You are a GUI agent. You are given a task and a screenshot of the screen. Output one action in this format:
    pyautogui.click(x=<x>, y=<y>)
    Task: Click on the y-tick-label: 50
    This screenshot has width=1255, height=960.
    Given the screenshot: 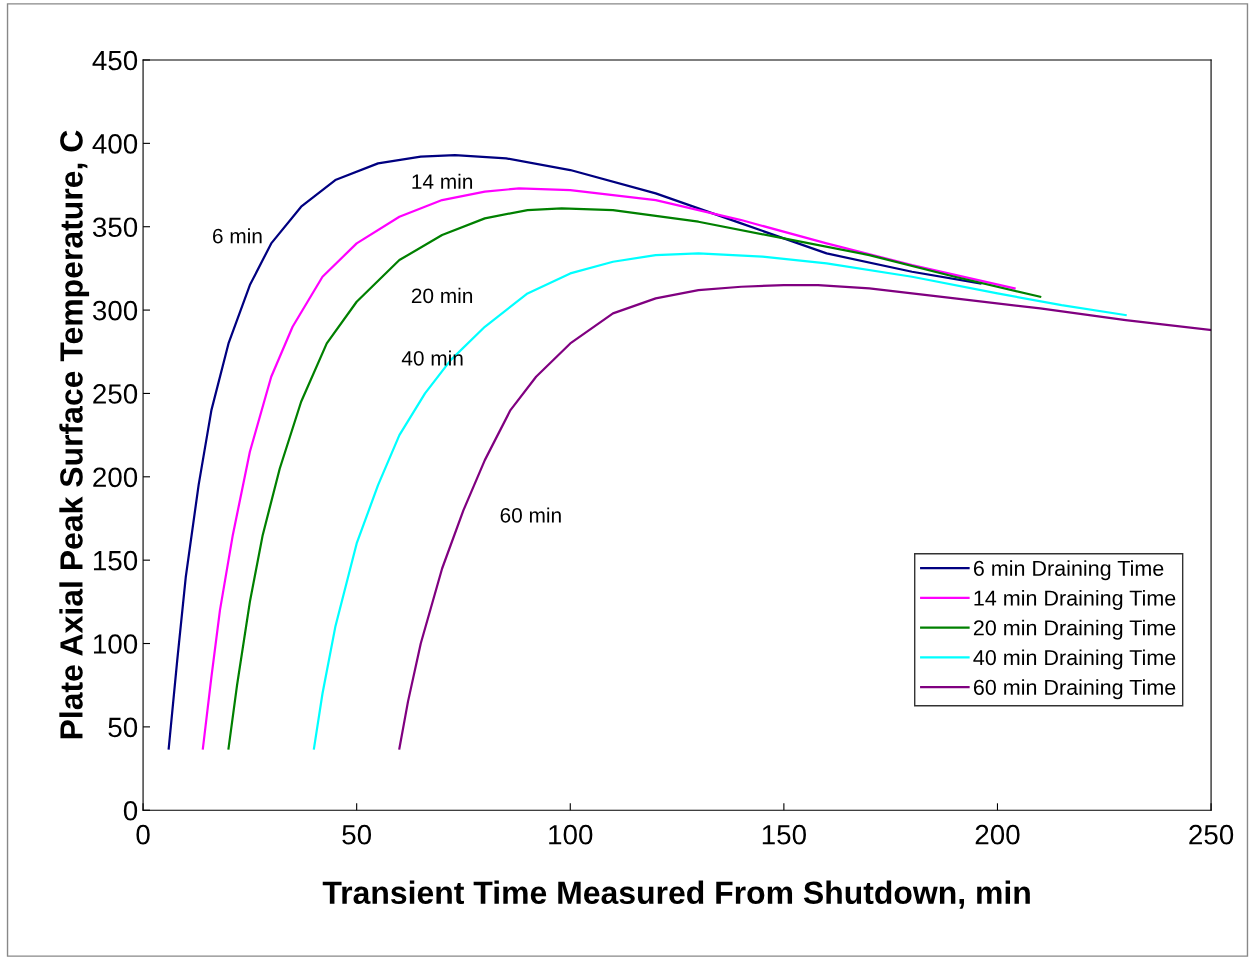 What is the action you would take?
    pyautogui.click(x=123, y=727)
    